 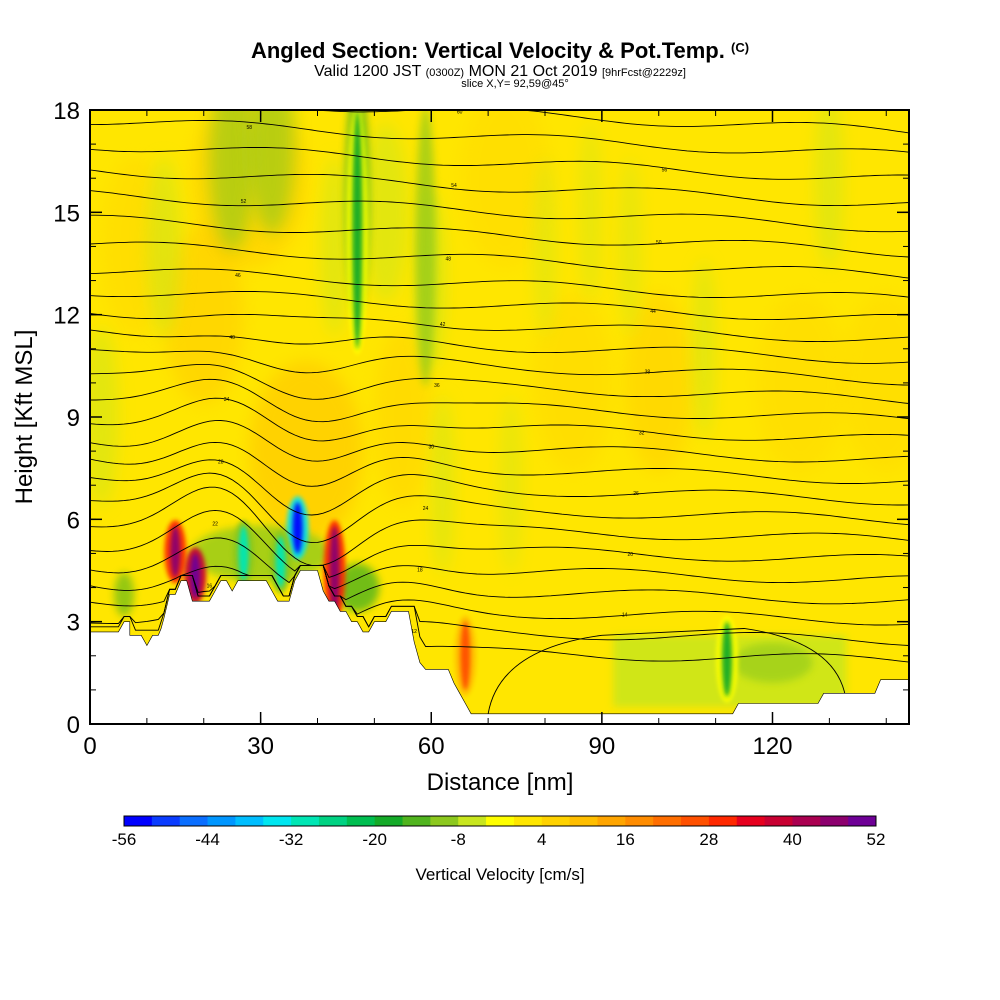 I want to click on x-tick-label: 30, so click(x=260, y=746).